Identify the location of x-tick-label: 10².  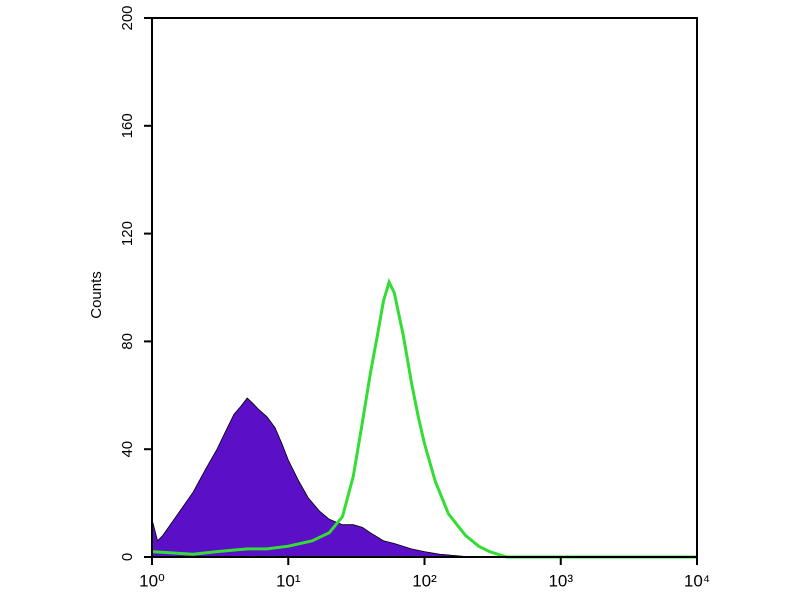
(424, 580).